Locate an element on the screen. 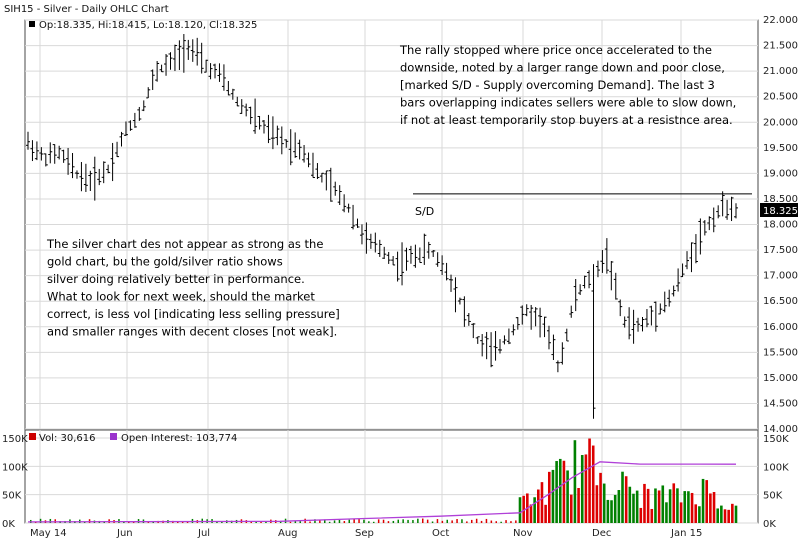 This screenshot has height=538, width=800. last-price-tag is located at coordinates (779, 210).